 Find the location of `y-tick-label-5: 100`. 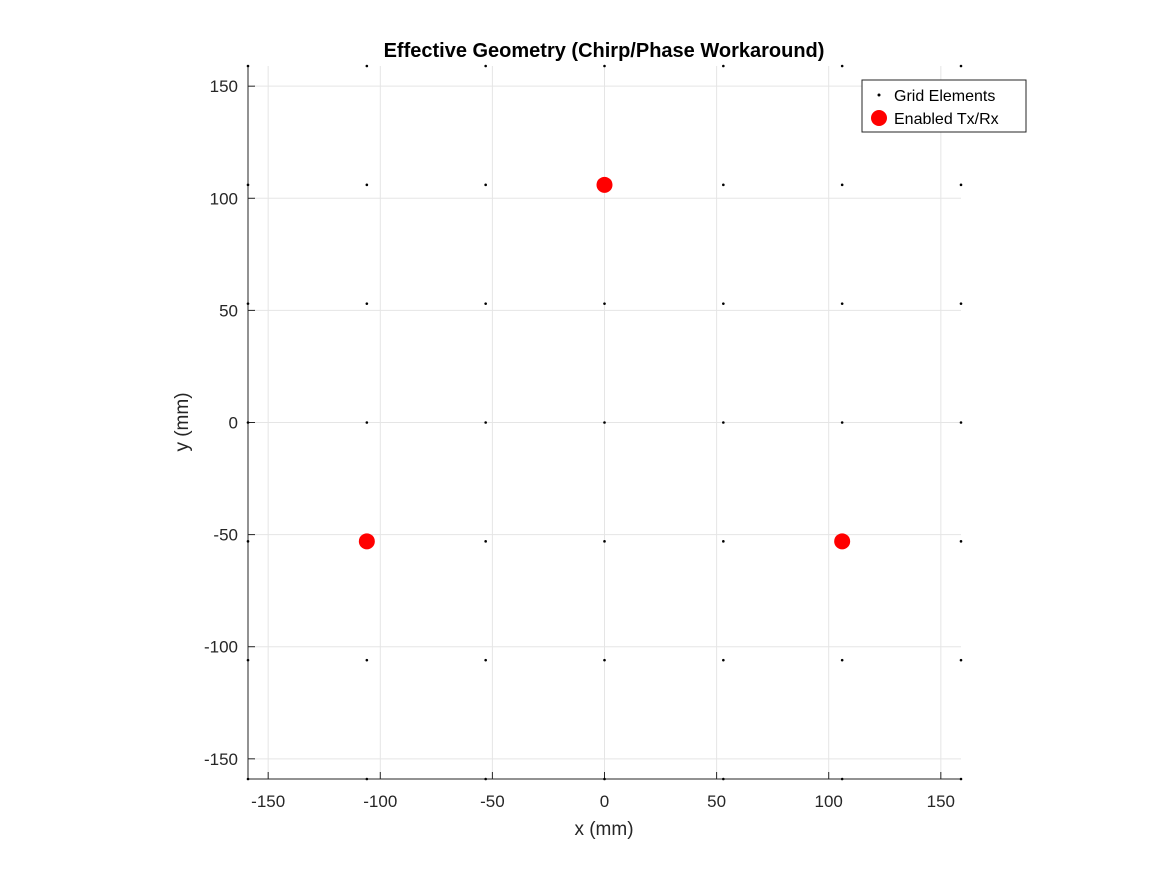

y-tick-label-5: 100 is located at coordinates (224, 198).